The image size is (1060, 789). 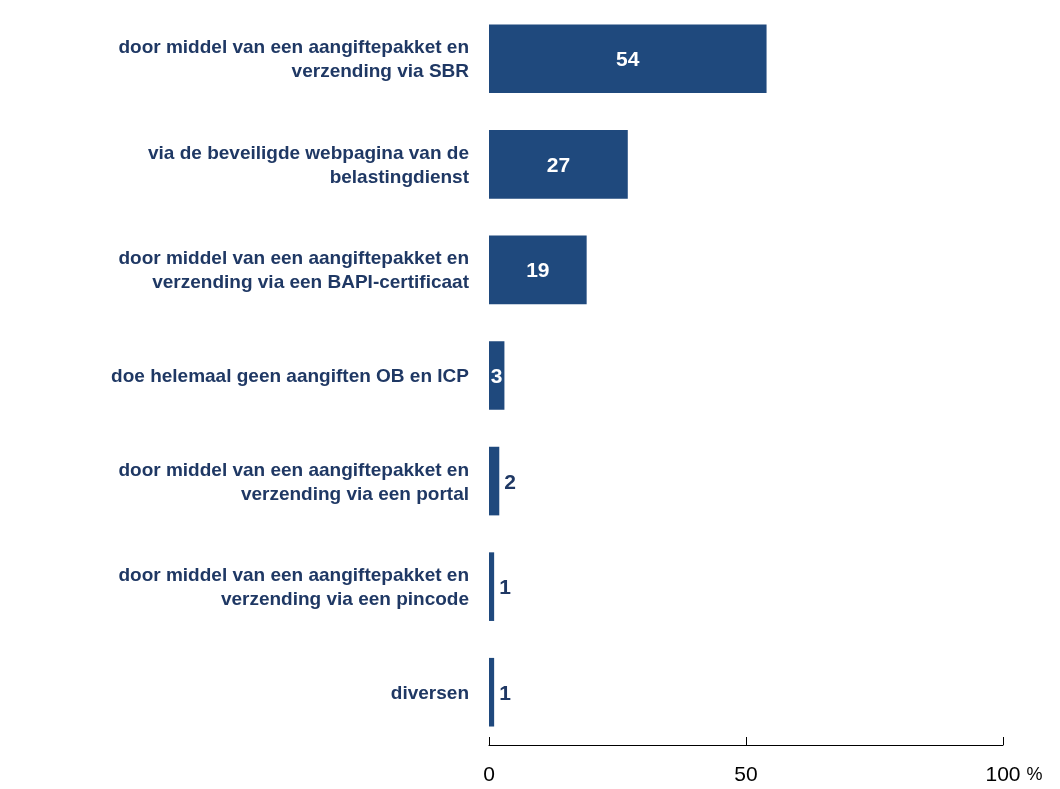 I want to click on y-tick-label: door middel van een aangiftepakket en verzending via SBR, so click(x=294, y=59).